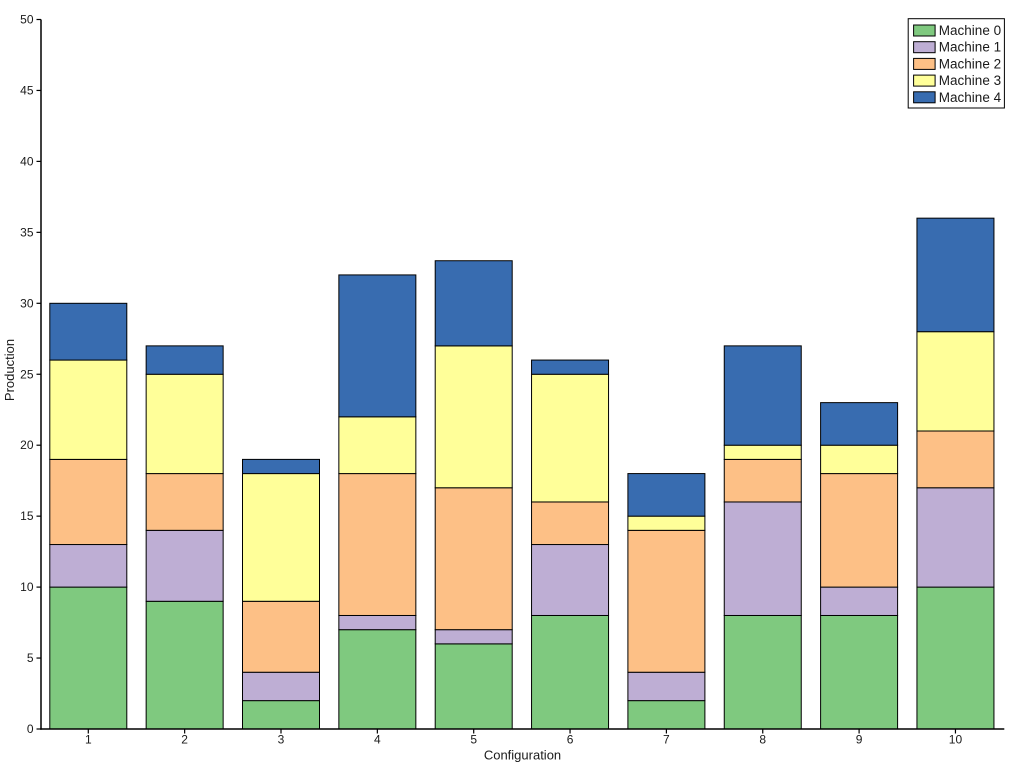  What do you see at coordinates (970, 47) in the screenshot?
I see `svg-text: Machine 1` at bounding box center [970, 47].